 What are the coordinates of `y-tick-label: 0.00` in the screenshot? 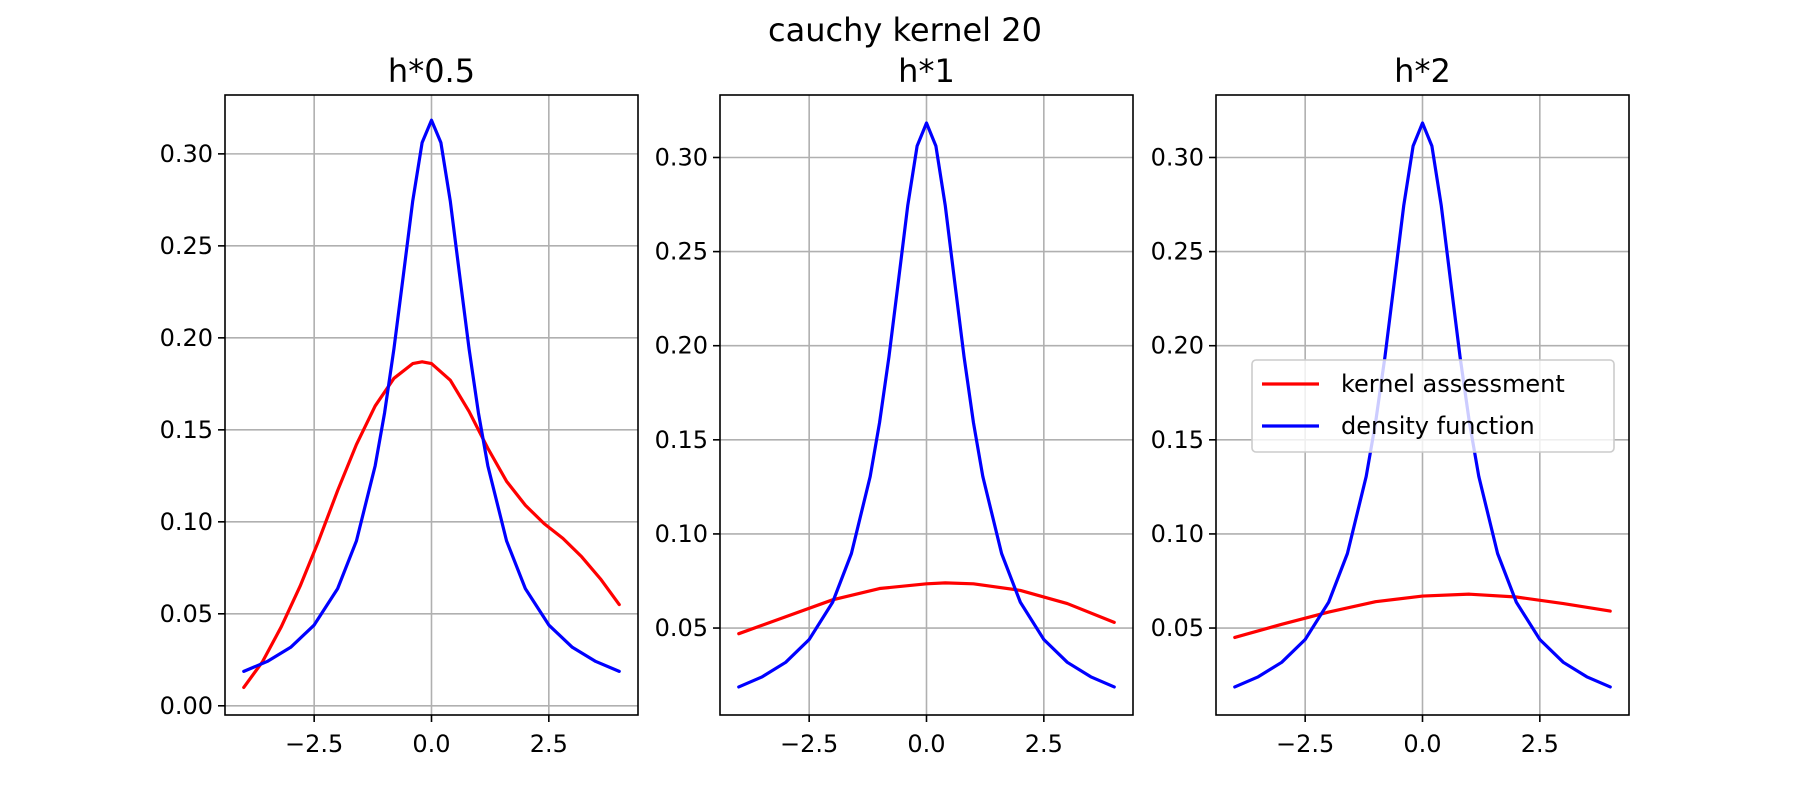 It's located at (186, 706).